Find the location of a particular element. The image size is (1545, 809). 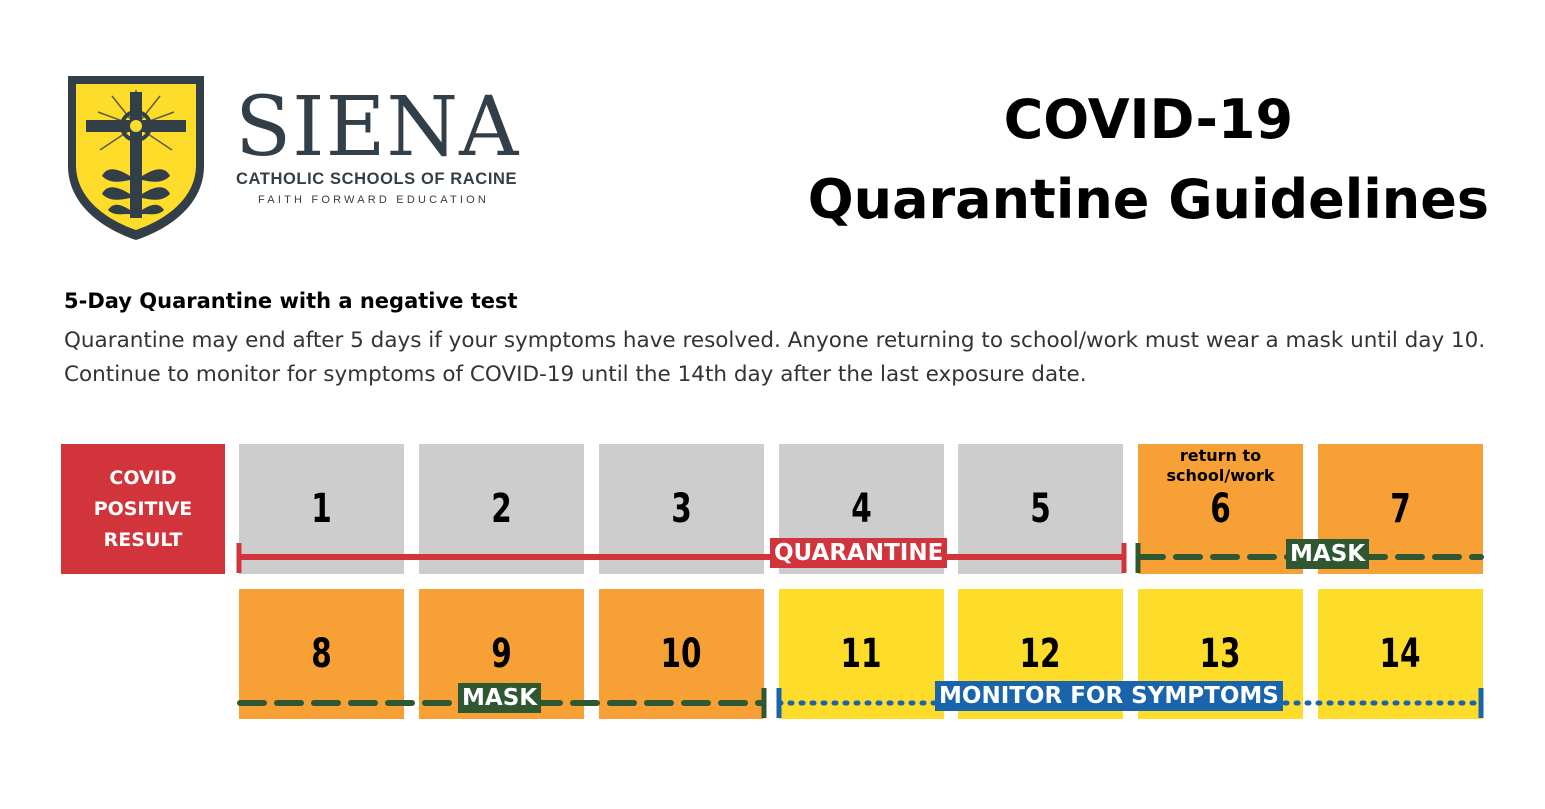

day-number: 4 is located at coordinates (861, 509).